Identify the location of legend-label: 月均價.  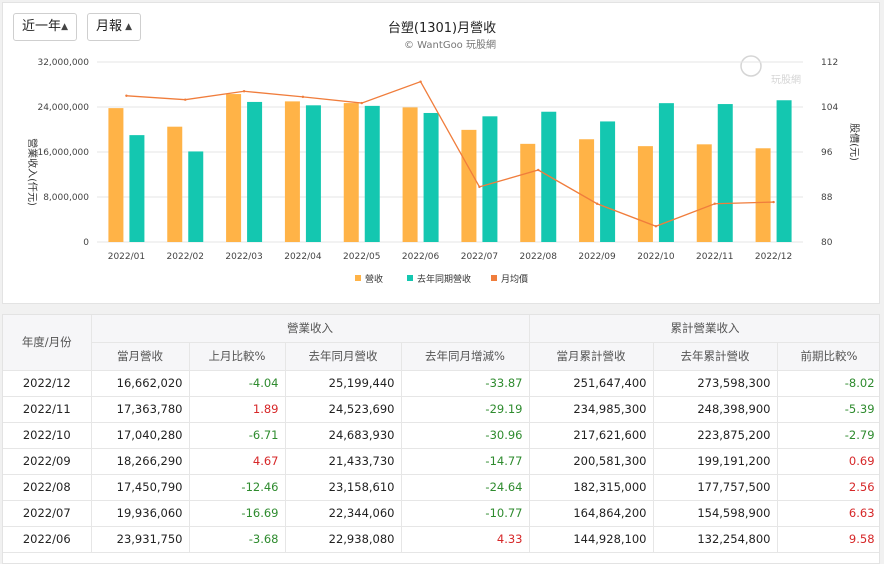
(514, 279).